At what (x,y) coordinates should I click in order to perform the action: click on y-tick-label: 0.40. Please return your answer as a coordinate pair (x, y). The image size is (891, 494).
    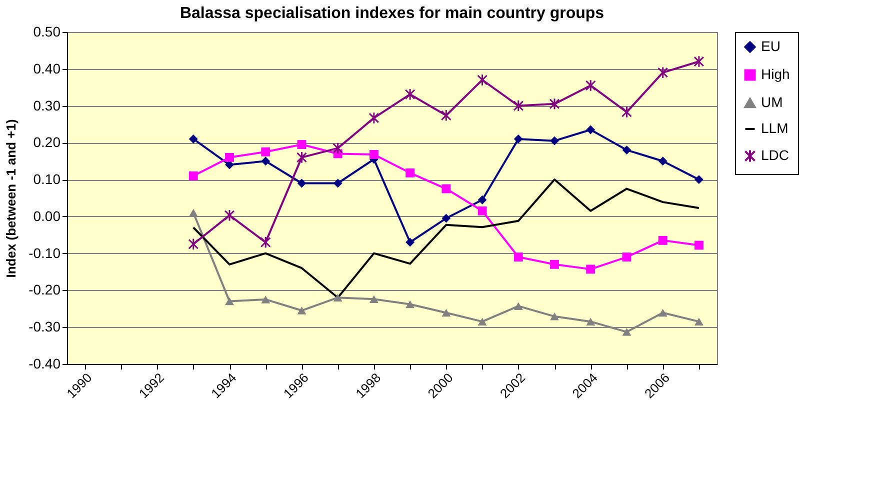
    Looking at the image, I should click on (47, 68).